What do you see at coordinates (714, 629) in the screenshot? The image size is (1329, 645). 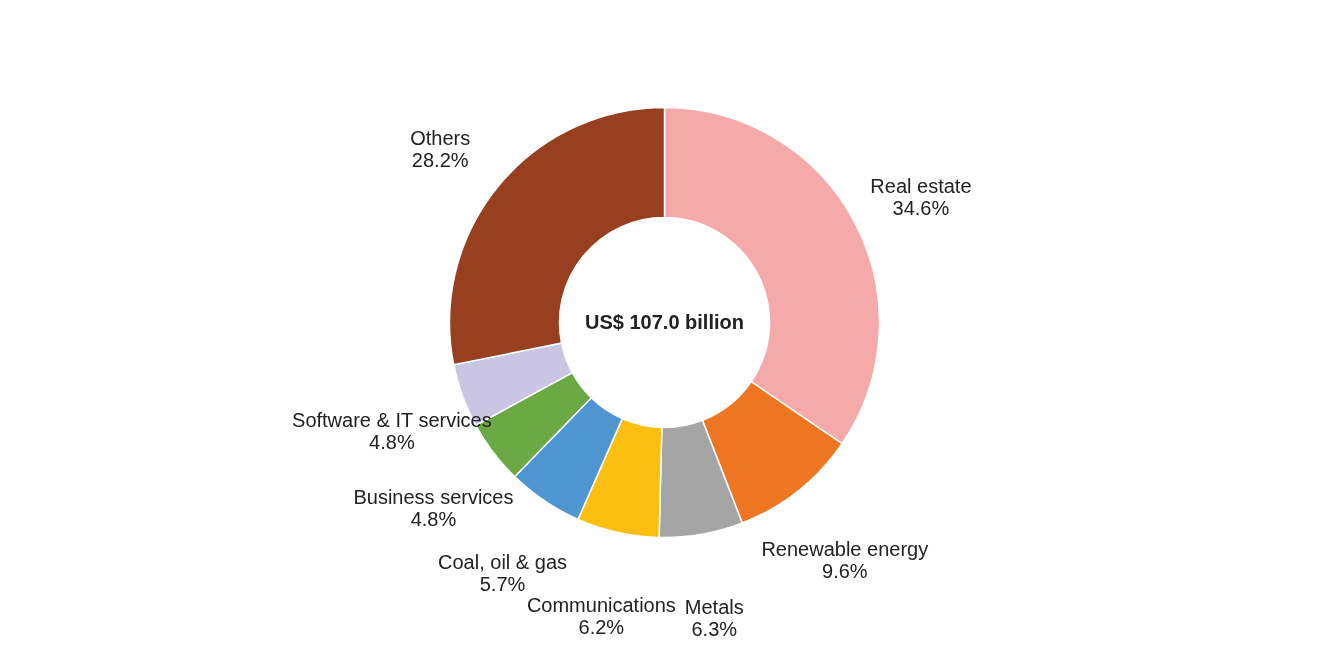 I see `data-label: 6.3%` at bounding box center [714, 629].